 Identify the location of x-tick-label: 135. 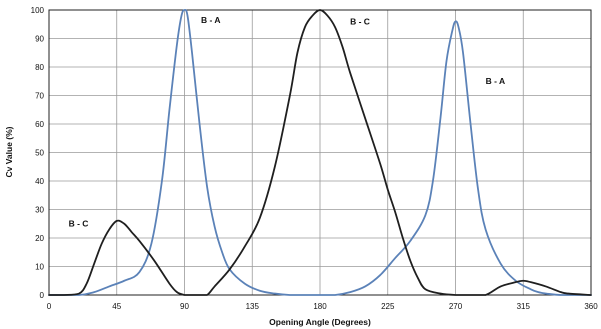
(253, 306).